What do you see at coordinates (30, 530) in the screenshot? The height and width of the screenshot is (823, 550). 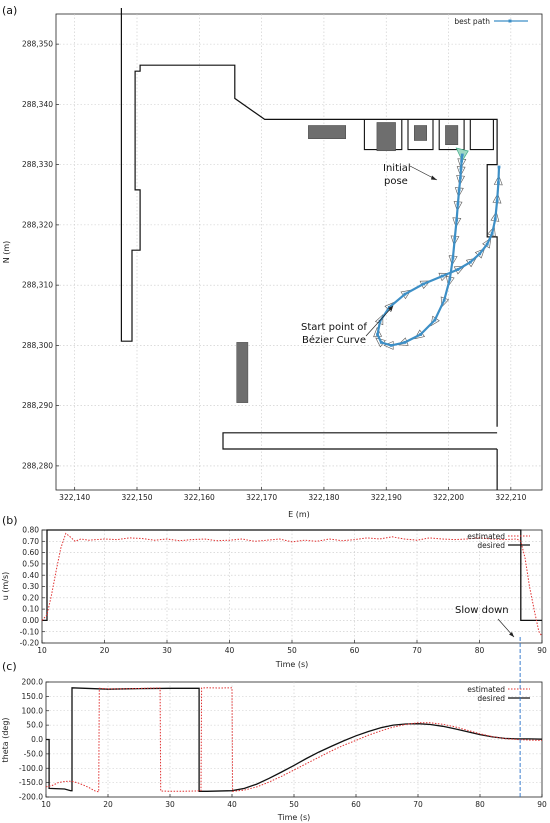 I see `y-tick-label-b: 0.80` at bounding box center [30, 530].